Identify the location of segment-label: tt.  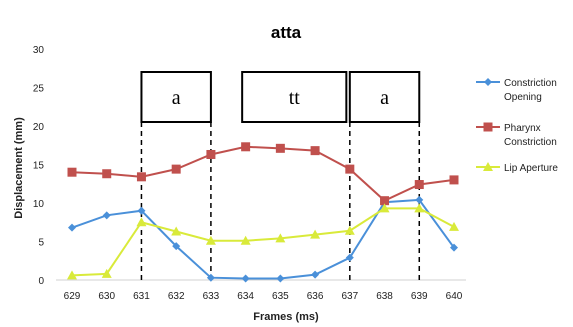
(295, 98).